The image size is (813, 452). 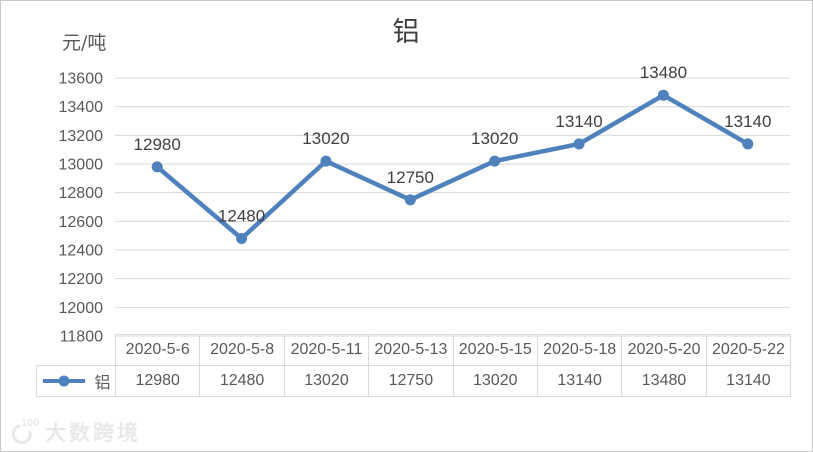 What do you see at coordinates (157, 144) in the screenshot?
I see `data-label: 12980` at bounding box center [157, 144].